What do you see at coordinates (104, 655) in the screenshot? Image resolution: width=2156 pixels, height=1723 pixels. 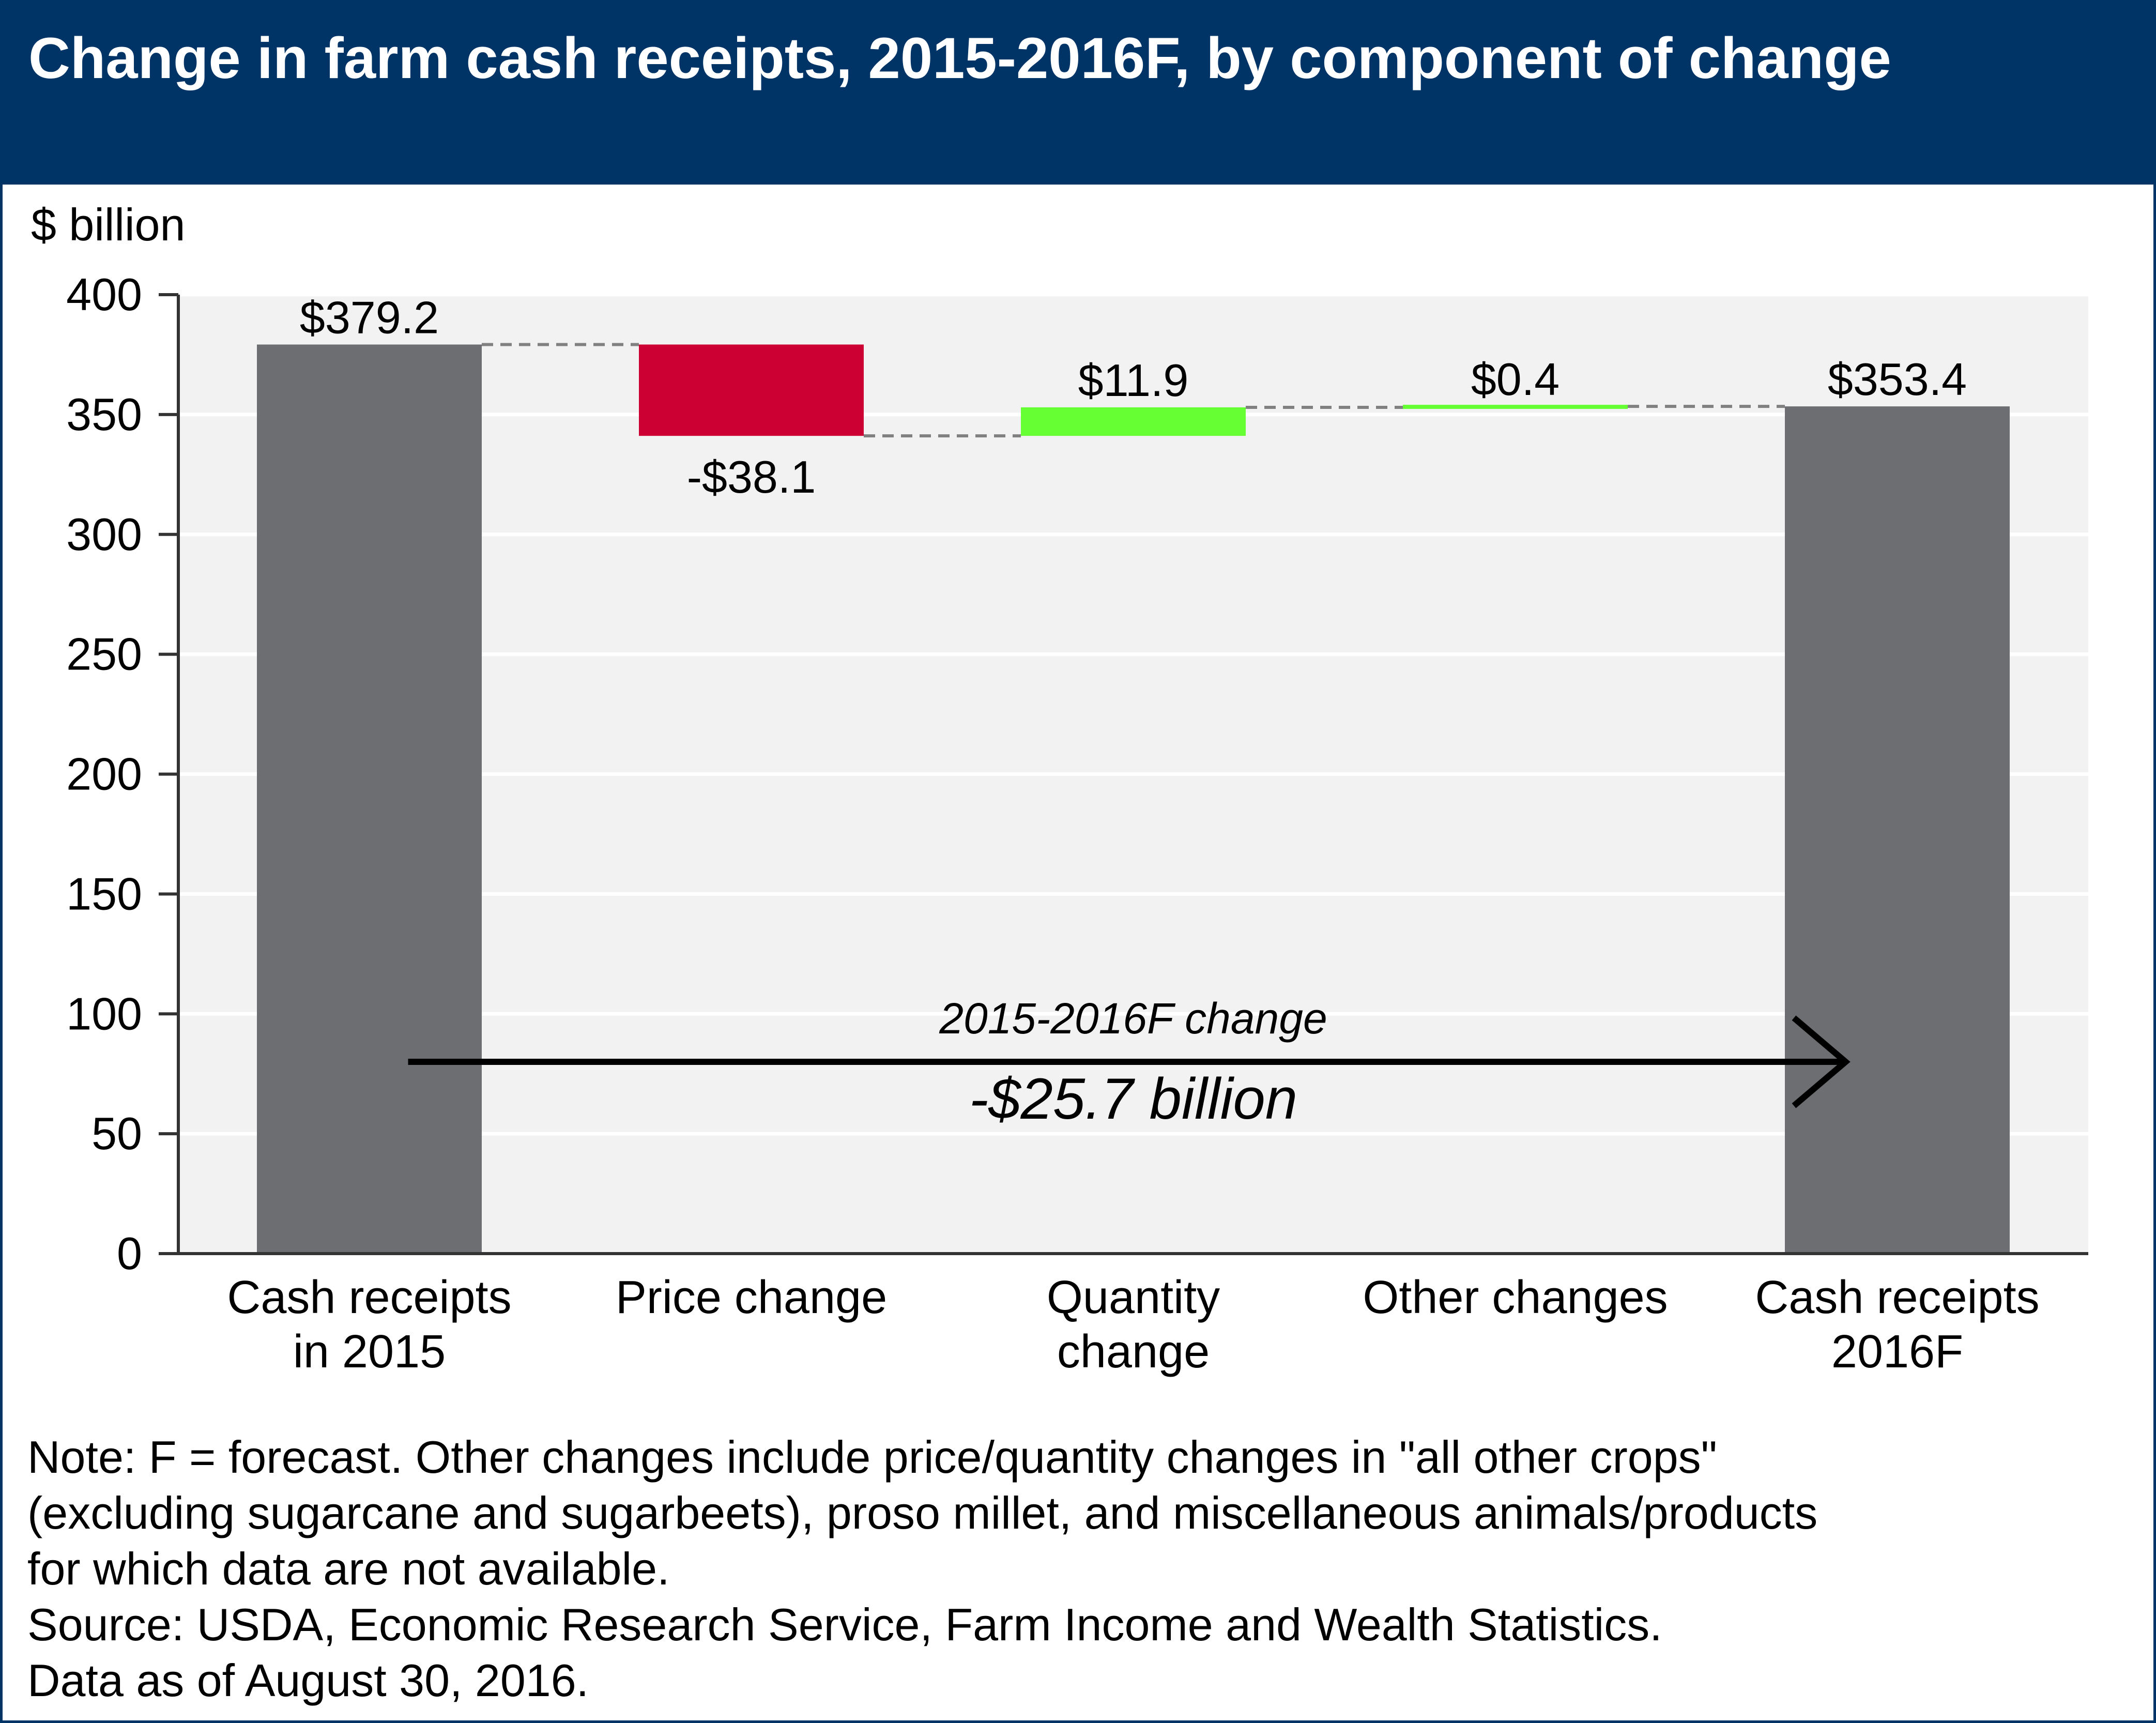 I see `y-tick-label: 250` at bounding box center [104, 655].